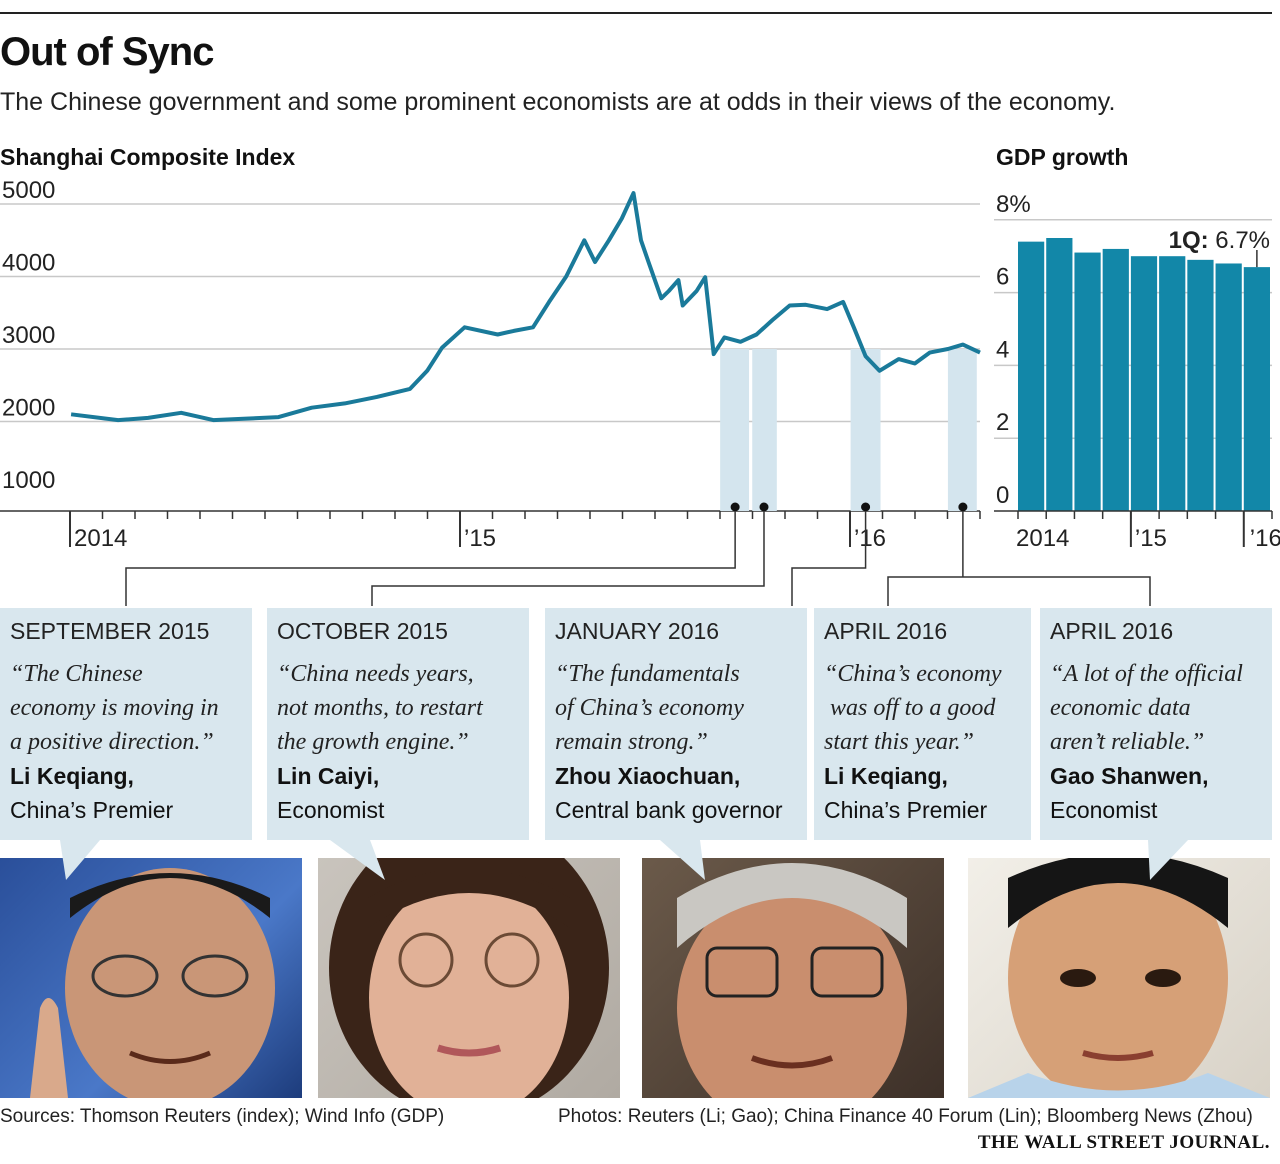 This screenshot has height=1164, width=1280. I want to click on quote-line: “China needs years,, so click(375, 674).